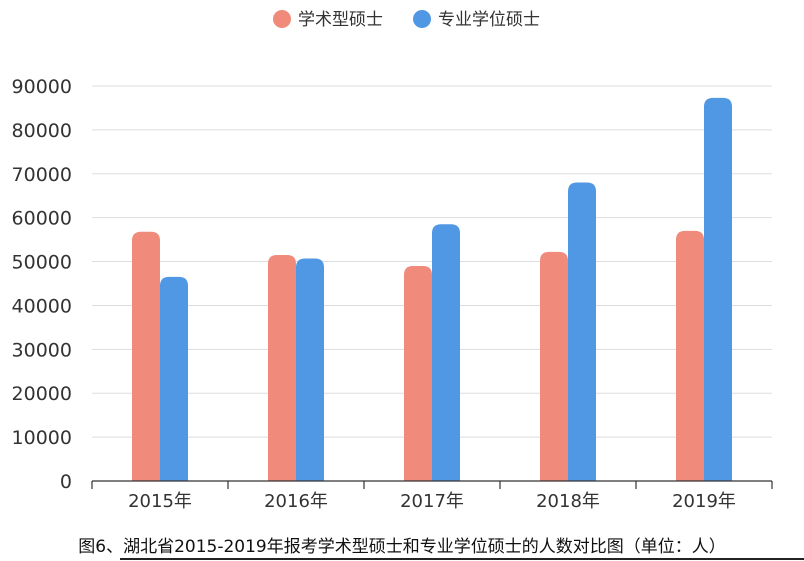  Describe the element at coordinates (42, 219) in the screenshot. I see `y-tick-label: 60000` at that location.